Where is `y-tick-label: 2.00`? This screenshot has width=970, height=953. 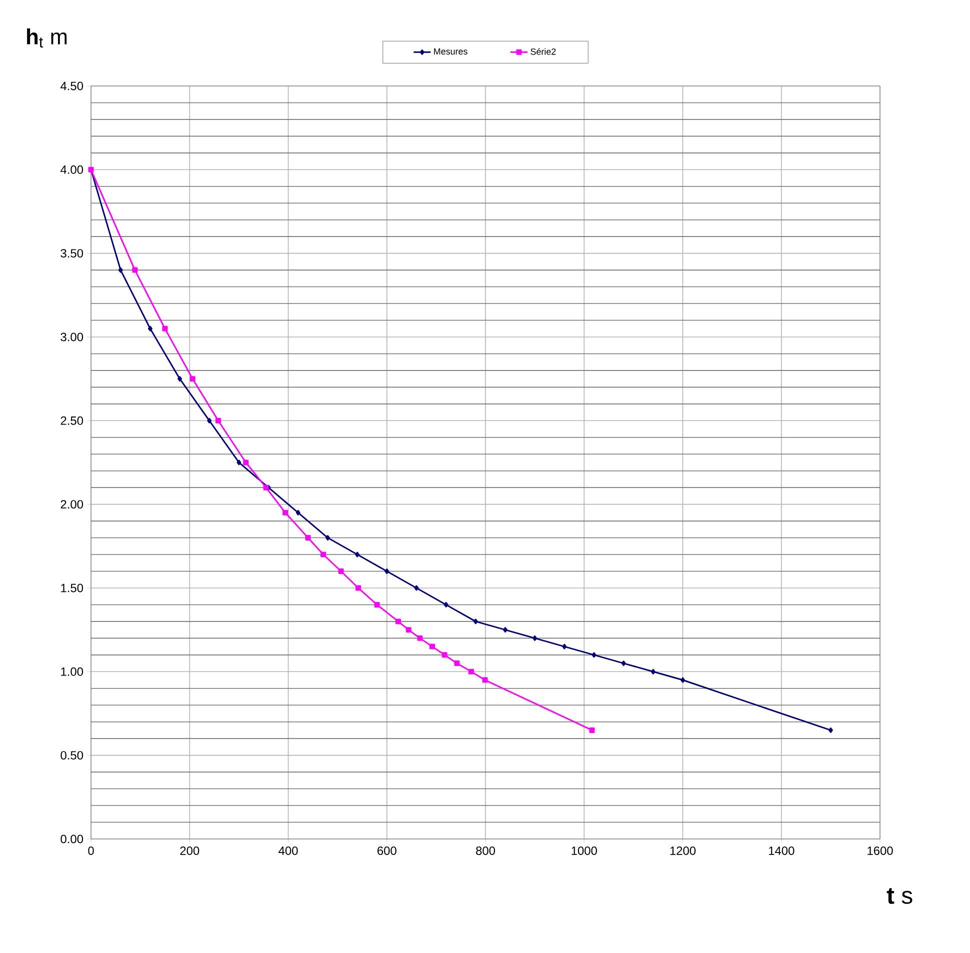
y-tick-label: 2.00 is located at coordinates (72, 504).